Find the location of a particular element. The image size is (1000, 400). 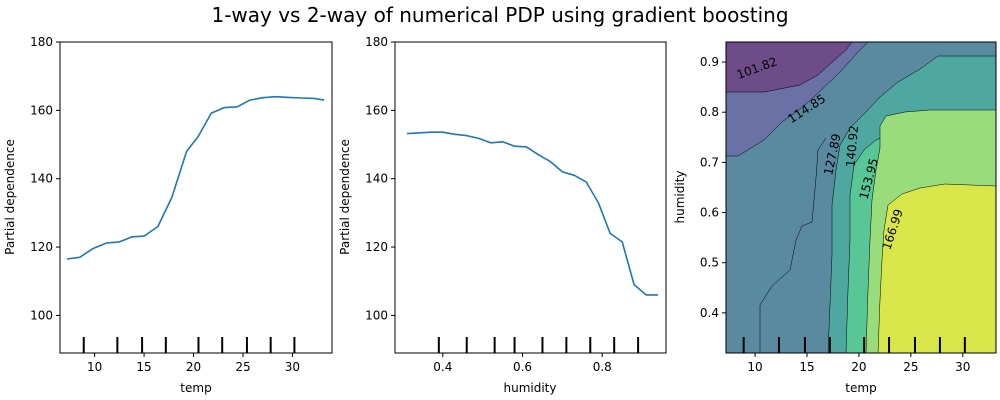

pdp-2way-ytick-label: 0.6 is located at coordinates (709, 213).